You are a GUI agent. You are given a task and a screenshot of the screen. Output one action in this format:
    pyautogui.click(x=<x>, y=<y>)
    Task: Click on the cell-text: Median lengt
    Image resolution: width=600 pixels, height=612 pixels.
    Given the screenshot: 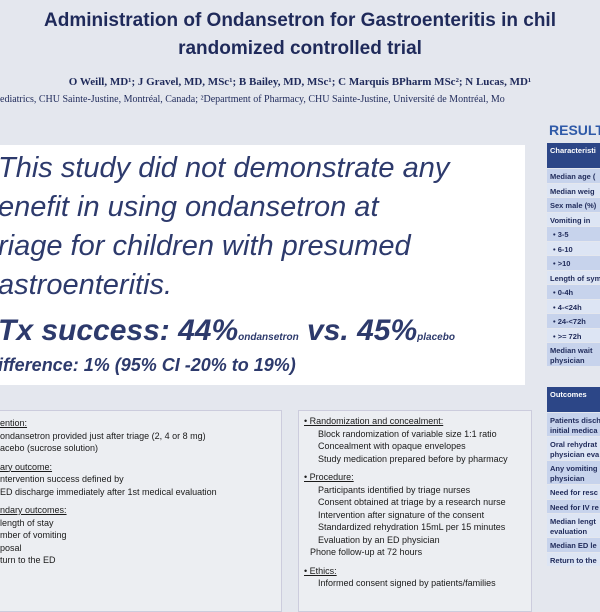 What is the action you would take?
    pyautogui.click(x=573, y=521)
    